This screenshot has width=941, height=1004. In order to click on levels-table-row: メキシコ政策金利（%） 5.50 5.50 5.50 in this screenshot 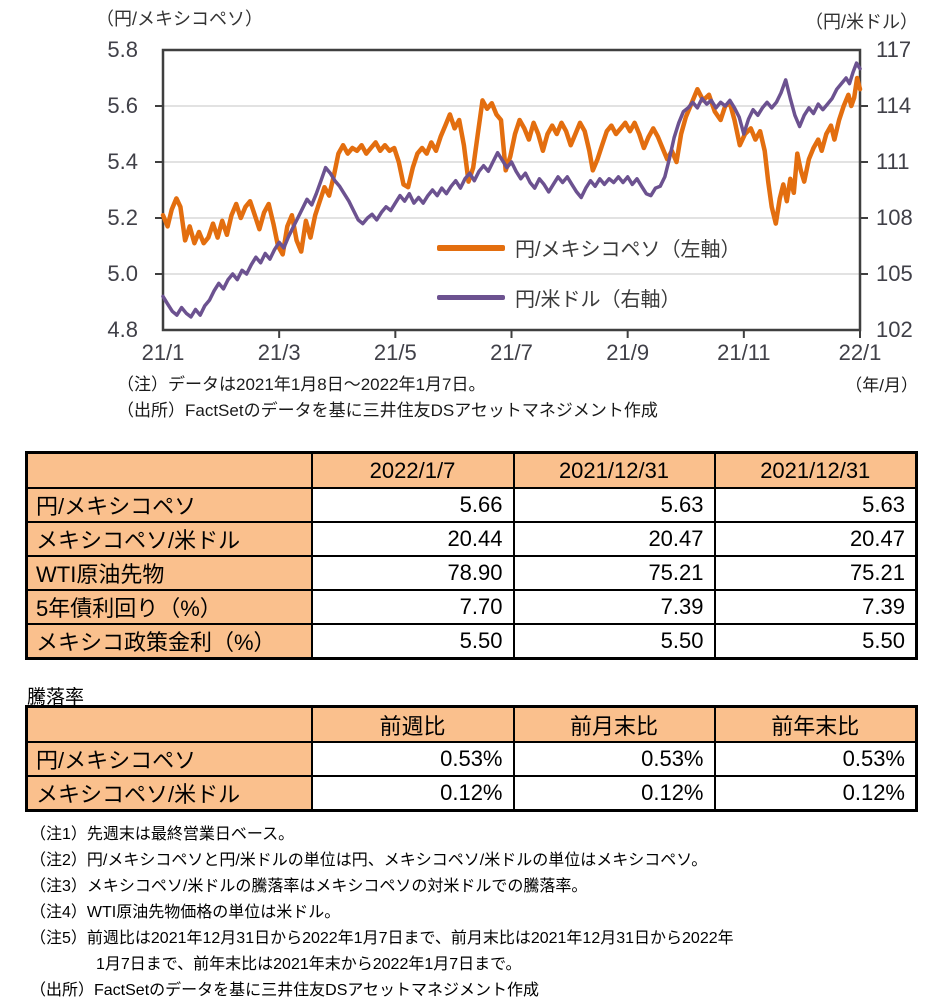, I will do `click(471, 641)`.